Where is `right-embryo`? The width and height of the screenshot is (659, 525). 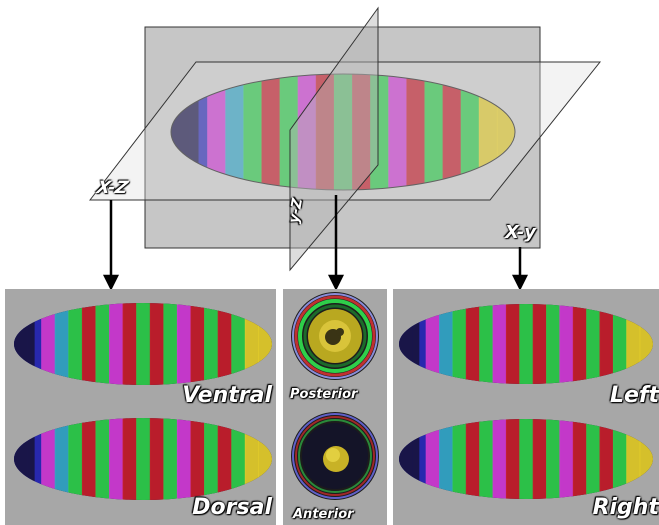 right-embryo is located at coordinates (526, 459).